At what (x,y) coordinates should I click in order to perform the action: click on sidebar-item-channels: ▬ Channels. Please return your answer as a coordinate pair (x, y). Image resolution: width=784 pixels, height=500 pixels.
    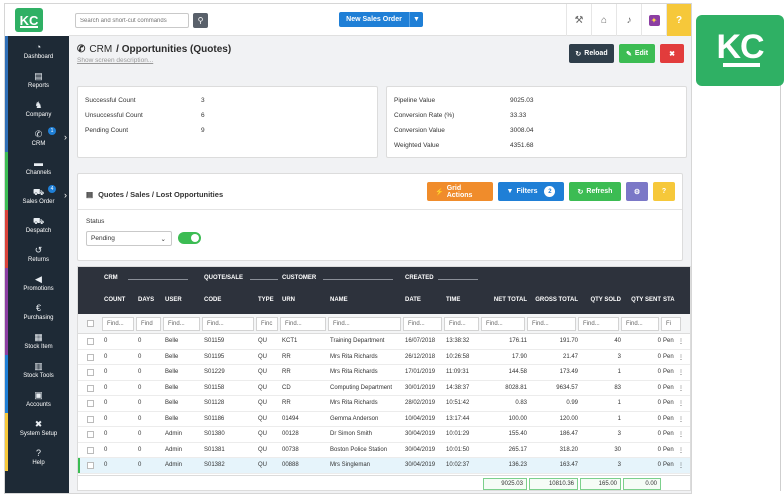
    Looking at the image, I should click on (37, 166).